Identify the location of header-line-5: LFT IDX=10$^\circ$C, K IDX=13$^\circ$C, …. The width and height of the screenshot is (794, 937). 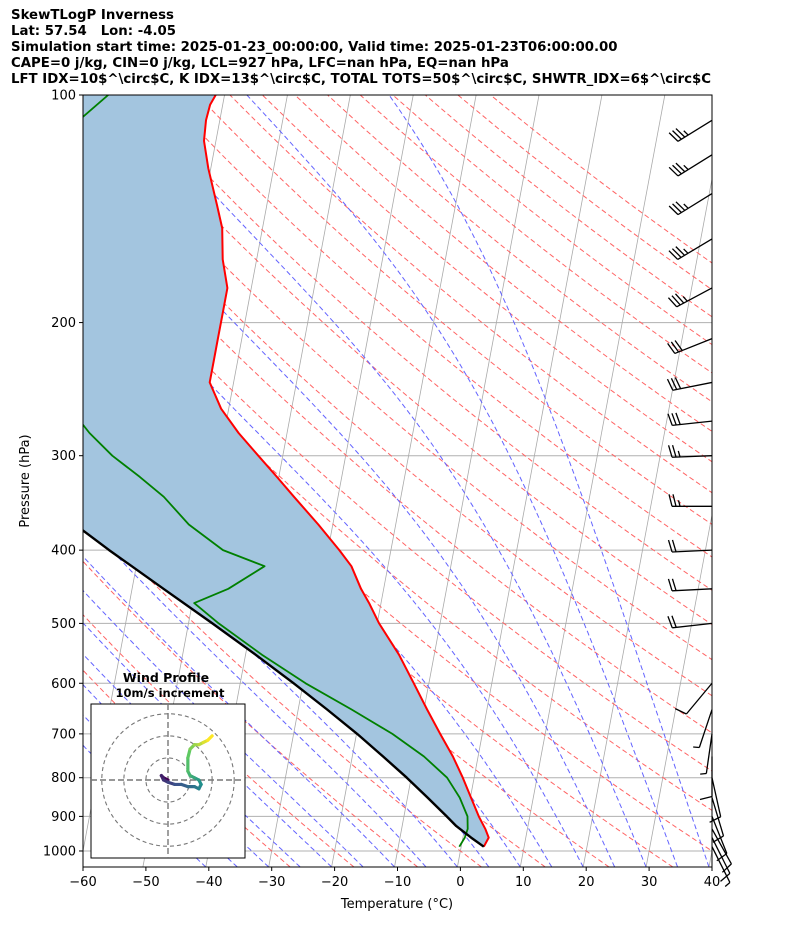
(361, 79).